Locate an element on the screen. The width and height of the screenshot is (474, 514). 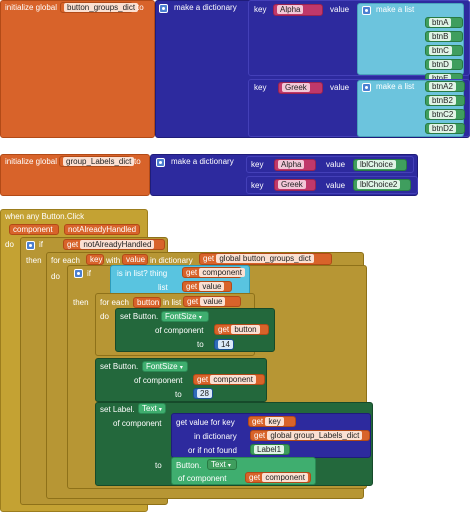
global-var-name-field: button_groups_dict is located at coordinates (99, 7).